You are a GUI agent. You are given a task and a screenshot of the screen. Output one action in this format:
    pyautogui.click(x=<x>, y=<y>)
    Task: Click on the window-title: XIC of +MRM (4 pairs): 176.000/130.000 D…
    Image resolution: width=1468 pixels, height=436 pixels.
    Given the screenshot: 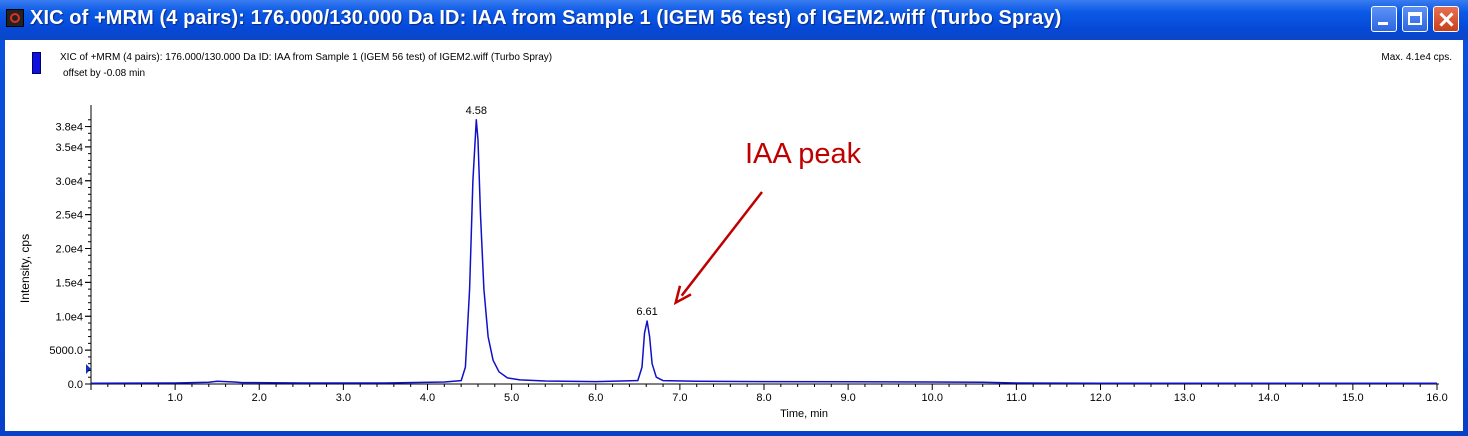 What is the action you would take?
    pyautogui.click(x=546, y=18)
    